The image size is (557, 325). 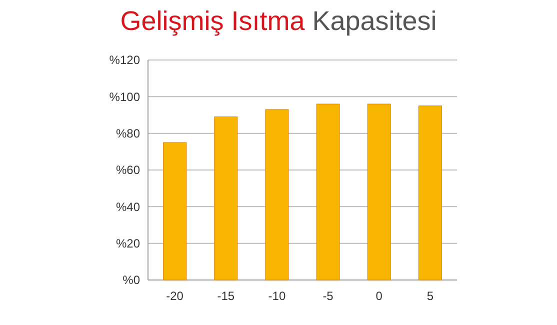 What do you see at coordinates (226, 296) in the screenshot?
I see `x-tick-label: -15` at bounding box center [226, 296].